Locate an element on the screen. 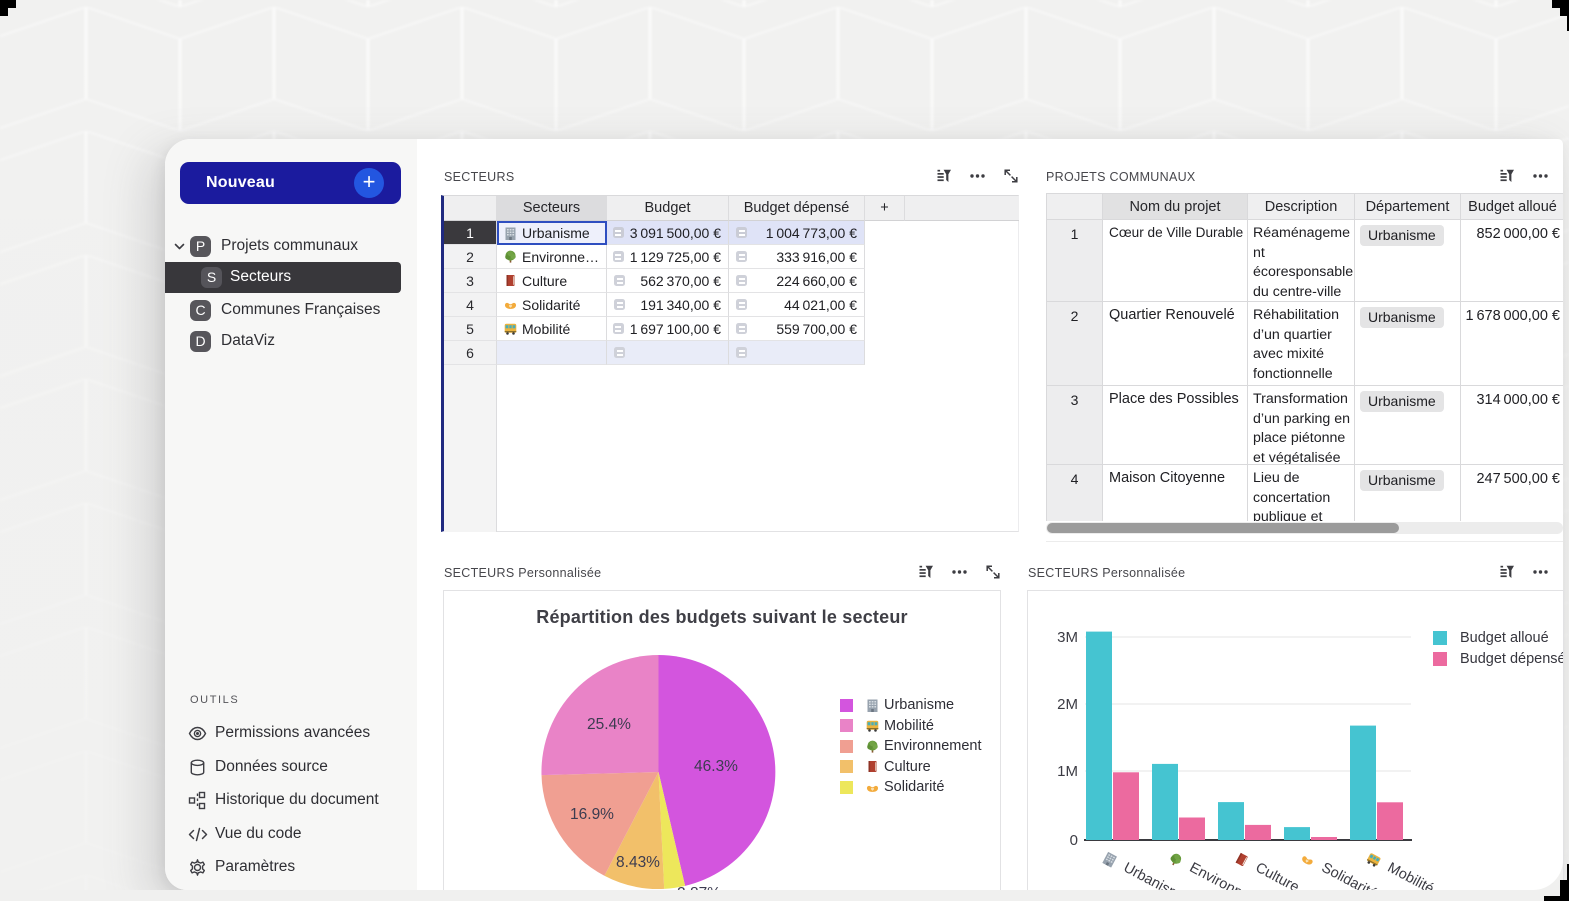 This screenshot has height=901, width=1569. svg-text: 1M is located at coordinates (1067, 771).